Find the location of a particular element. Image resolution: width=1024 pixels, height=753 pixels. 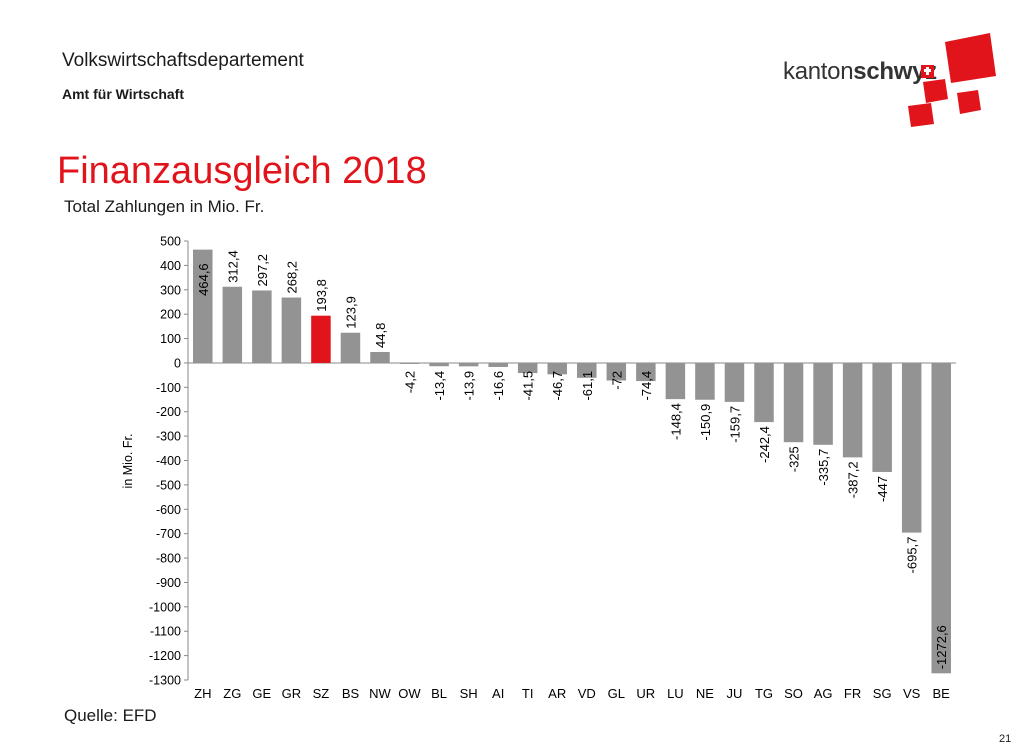

data-label: -150,9 is located at coordinates (705, 422).